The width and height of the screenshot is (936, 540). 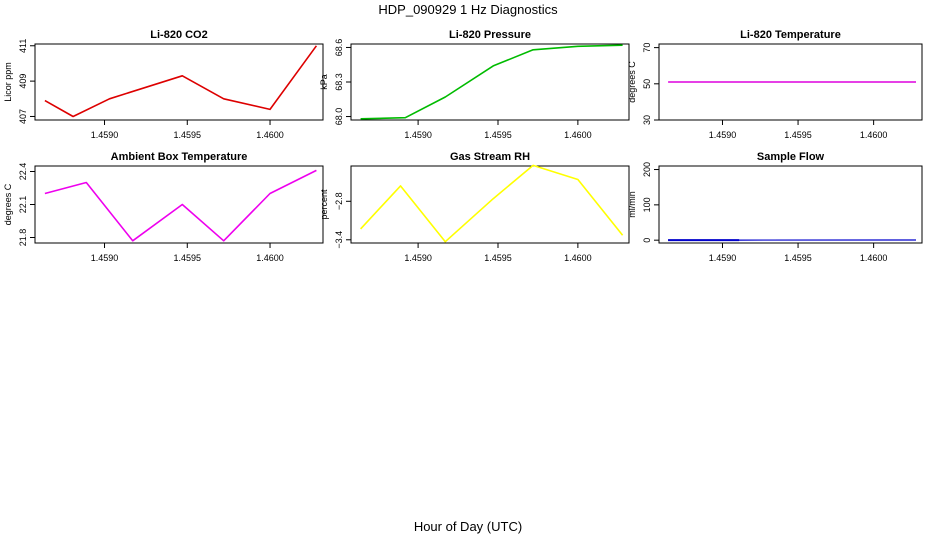 I want to click on y-tick-label: 68.3, so click(x=339, y=82).